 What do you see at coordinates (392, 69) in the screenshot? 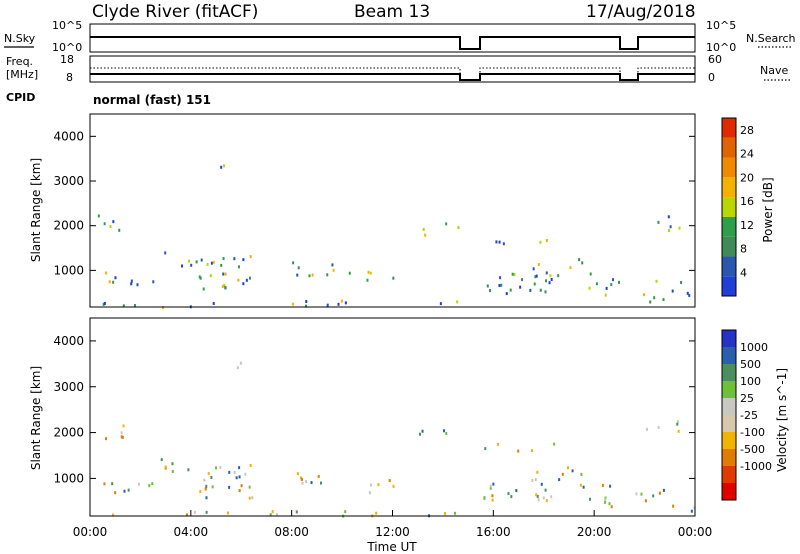
I see `freq-frame` at bounding box center [392, 69].